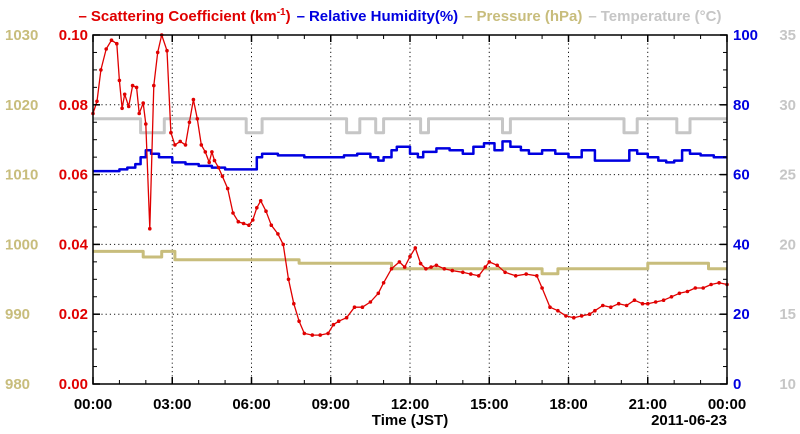  Describe the element at coordinates (737, 384) in the screenshot. I see `humidity-tick-label: 0` at that location.